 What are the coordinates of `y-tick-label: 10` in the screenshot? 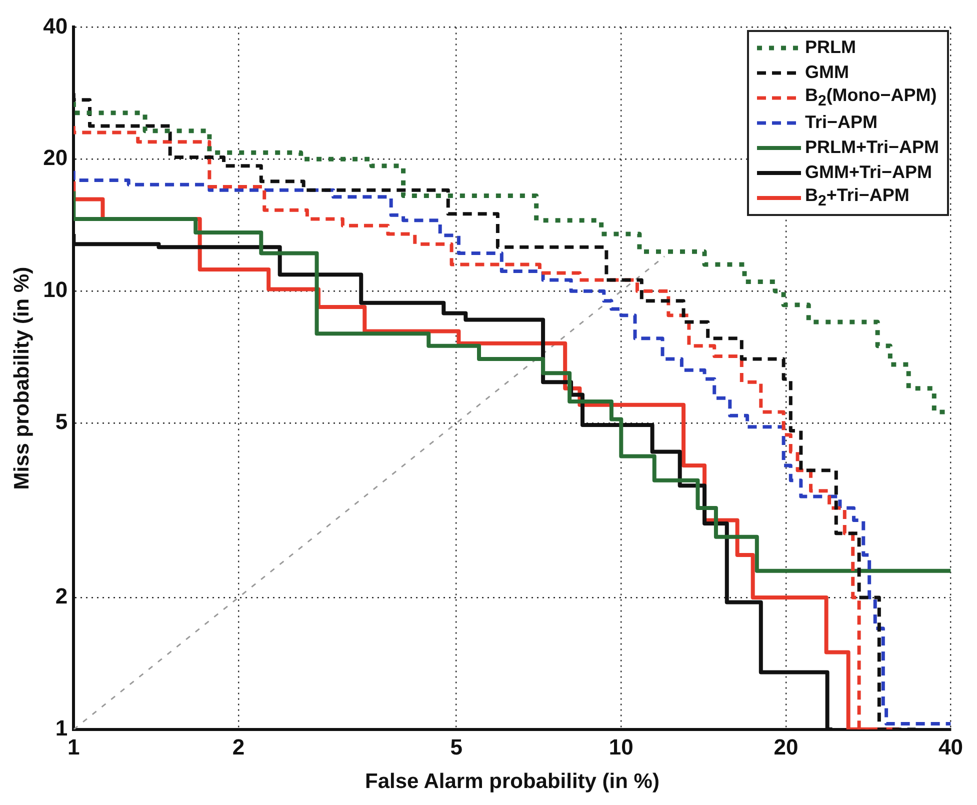 It's located at (55, 289).